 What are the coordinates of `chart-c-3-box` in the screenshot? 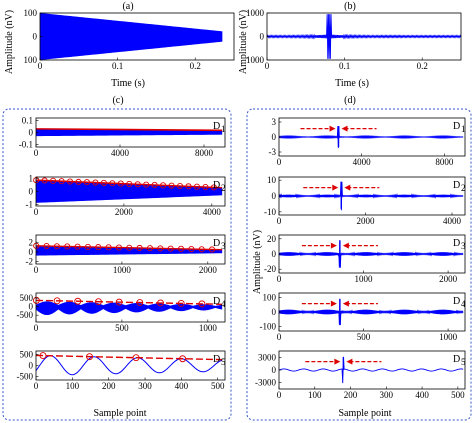 It's located at (130, 249).